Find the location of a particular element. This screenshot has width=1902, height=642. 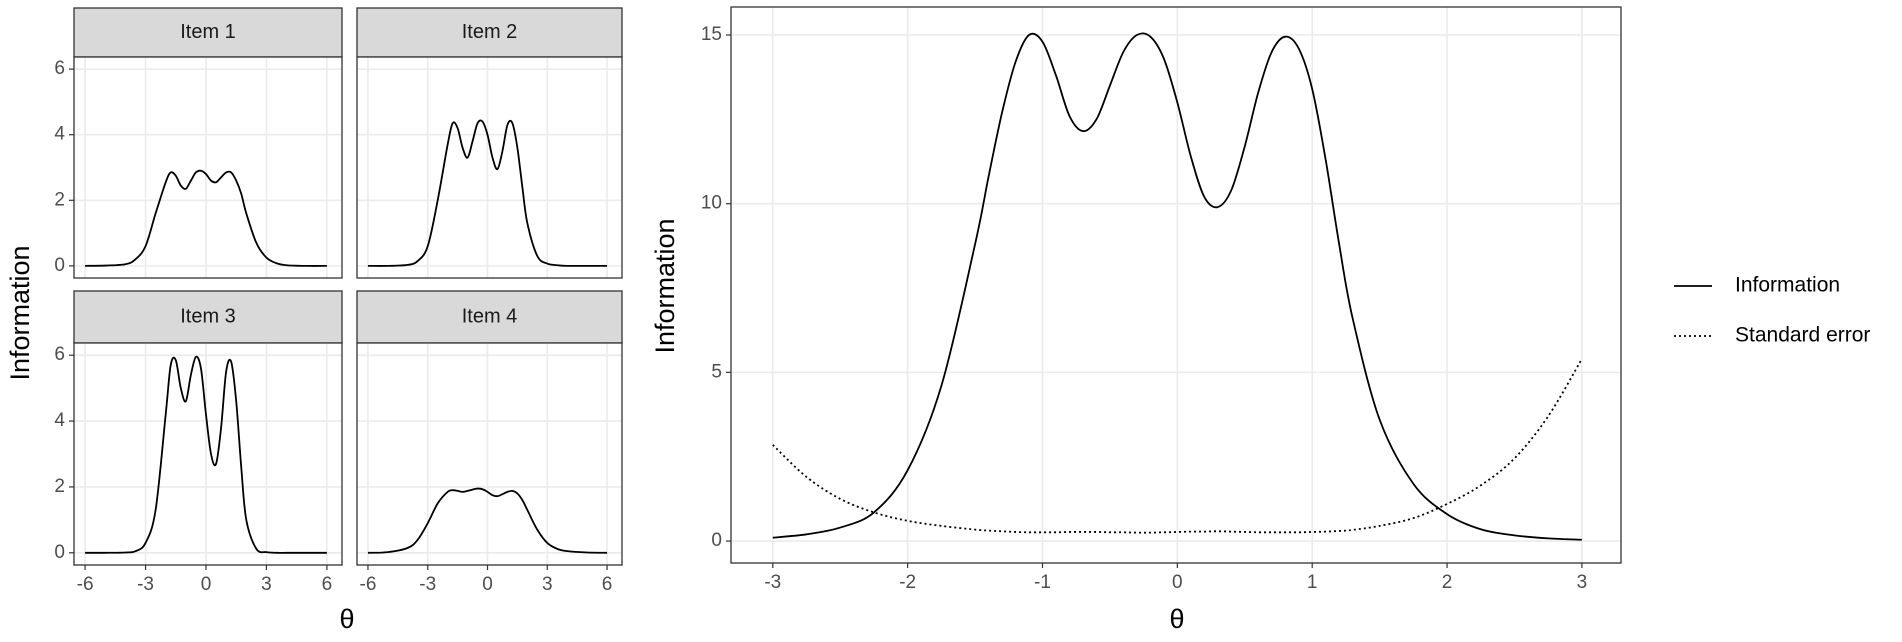

strip-label: Item 1 is located at coordinates (208, 32).